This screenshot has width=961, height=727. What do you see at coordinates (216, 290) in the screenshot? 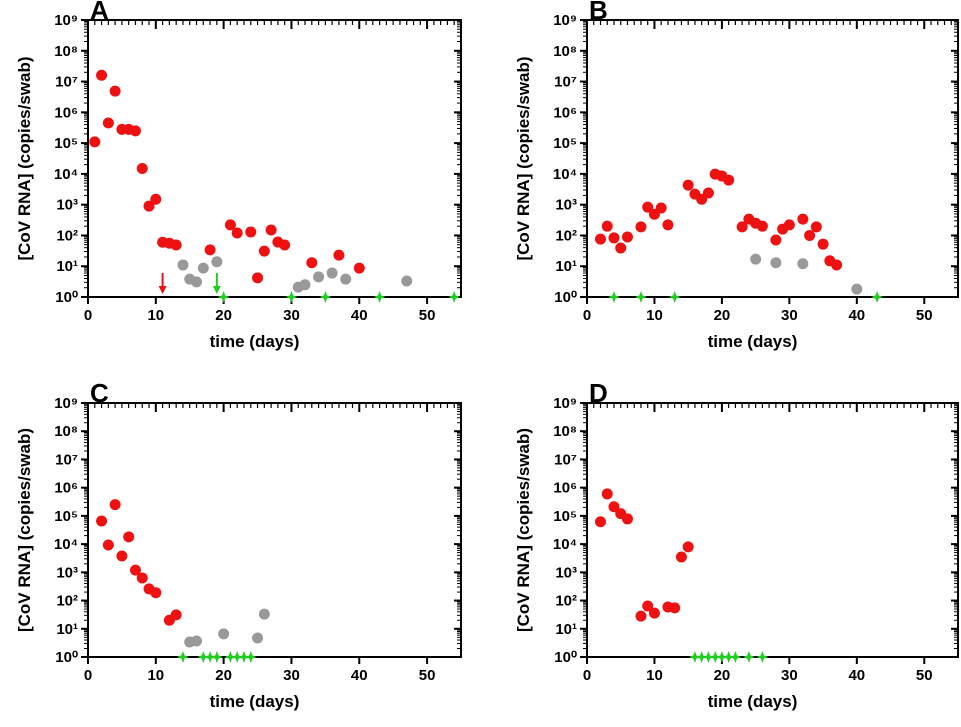
I see `arrow-head` at bounding box center [216, 290].